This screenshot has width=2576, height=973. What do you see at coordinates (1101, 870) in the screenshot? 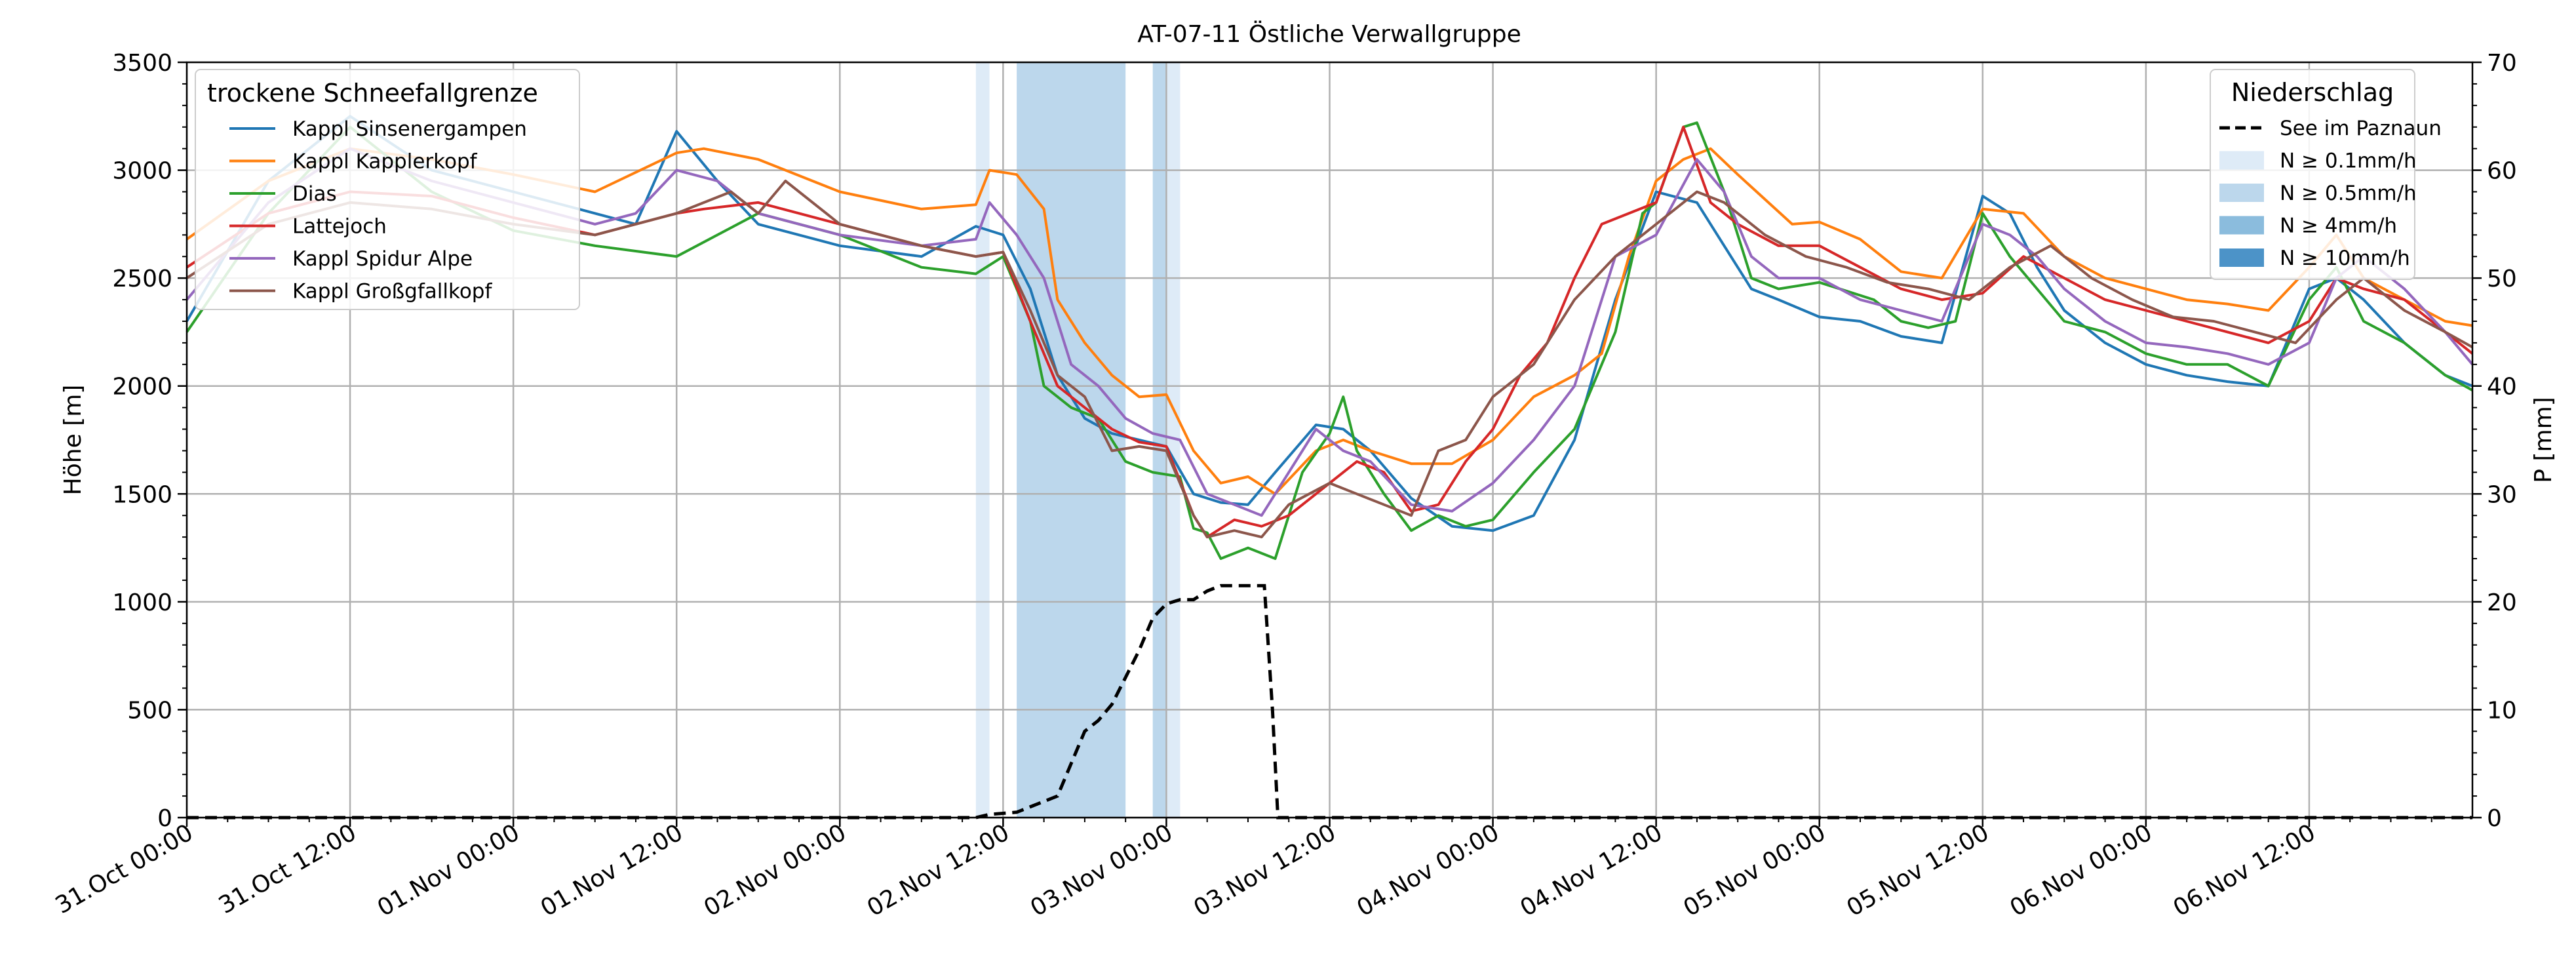
I see `x-tick-label: 03.Nov 00:00` at bounding box center [1101, 870].